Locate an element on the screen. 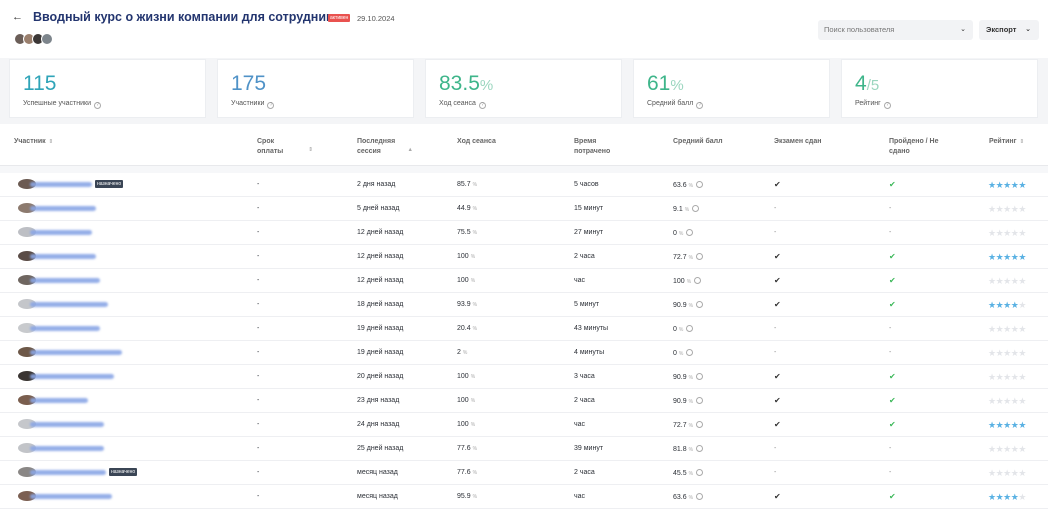 This screenshot has width=1048, height=520. time-spent-cell: 3 часа is located at coordinates (584, 376).